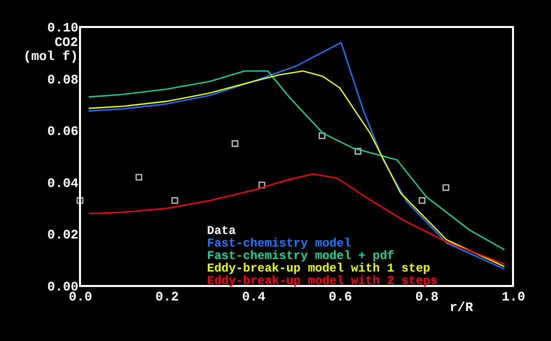 The image size is (551, 341). What do you see at coordinates (167, 297) in the screenshot?
I see `x-tick-label: 0.2` at bounding box center [167, 297].